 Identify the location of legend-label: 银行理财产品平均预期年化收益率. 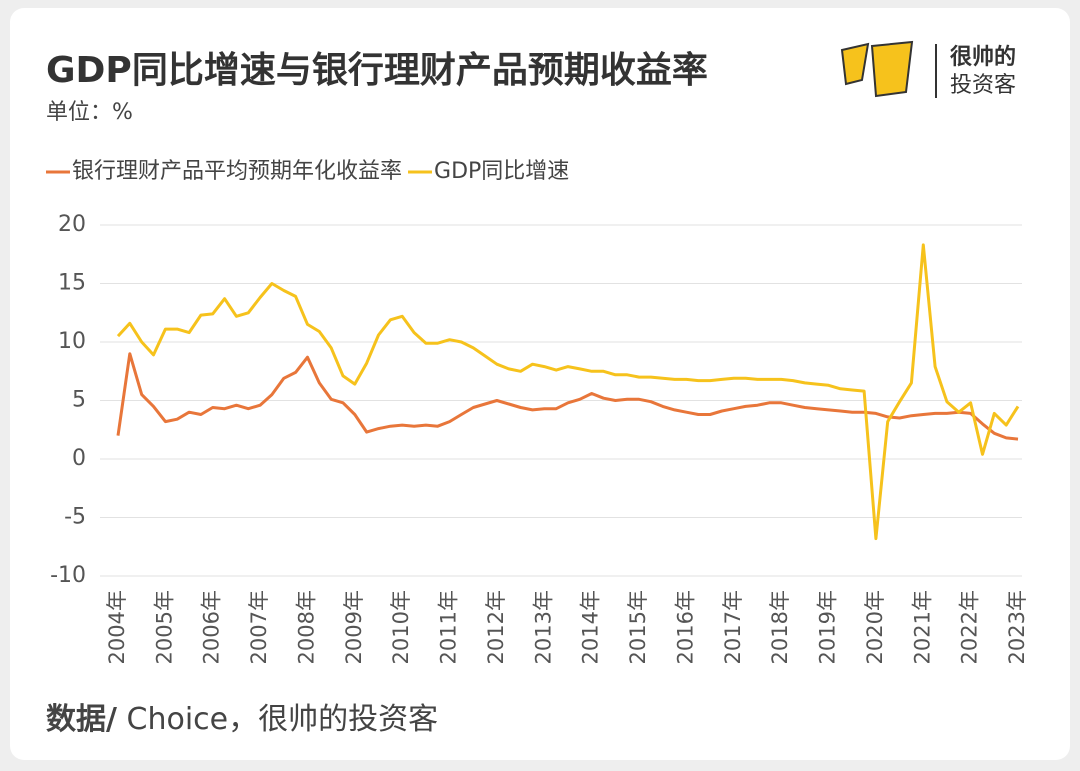
(237, 171).